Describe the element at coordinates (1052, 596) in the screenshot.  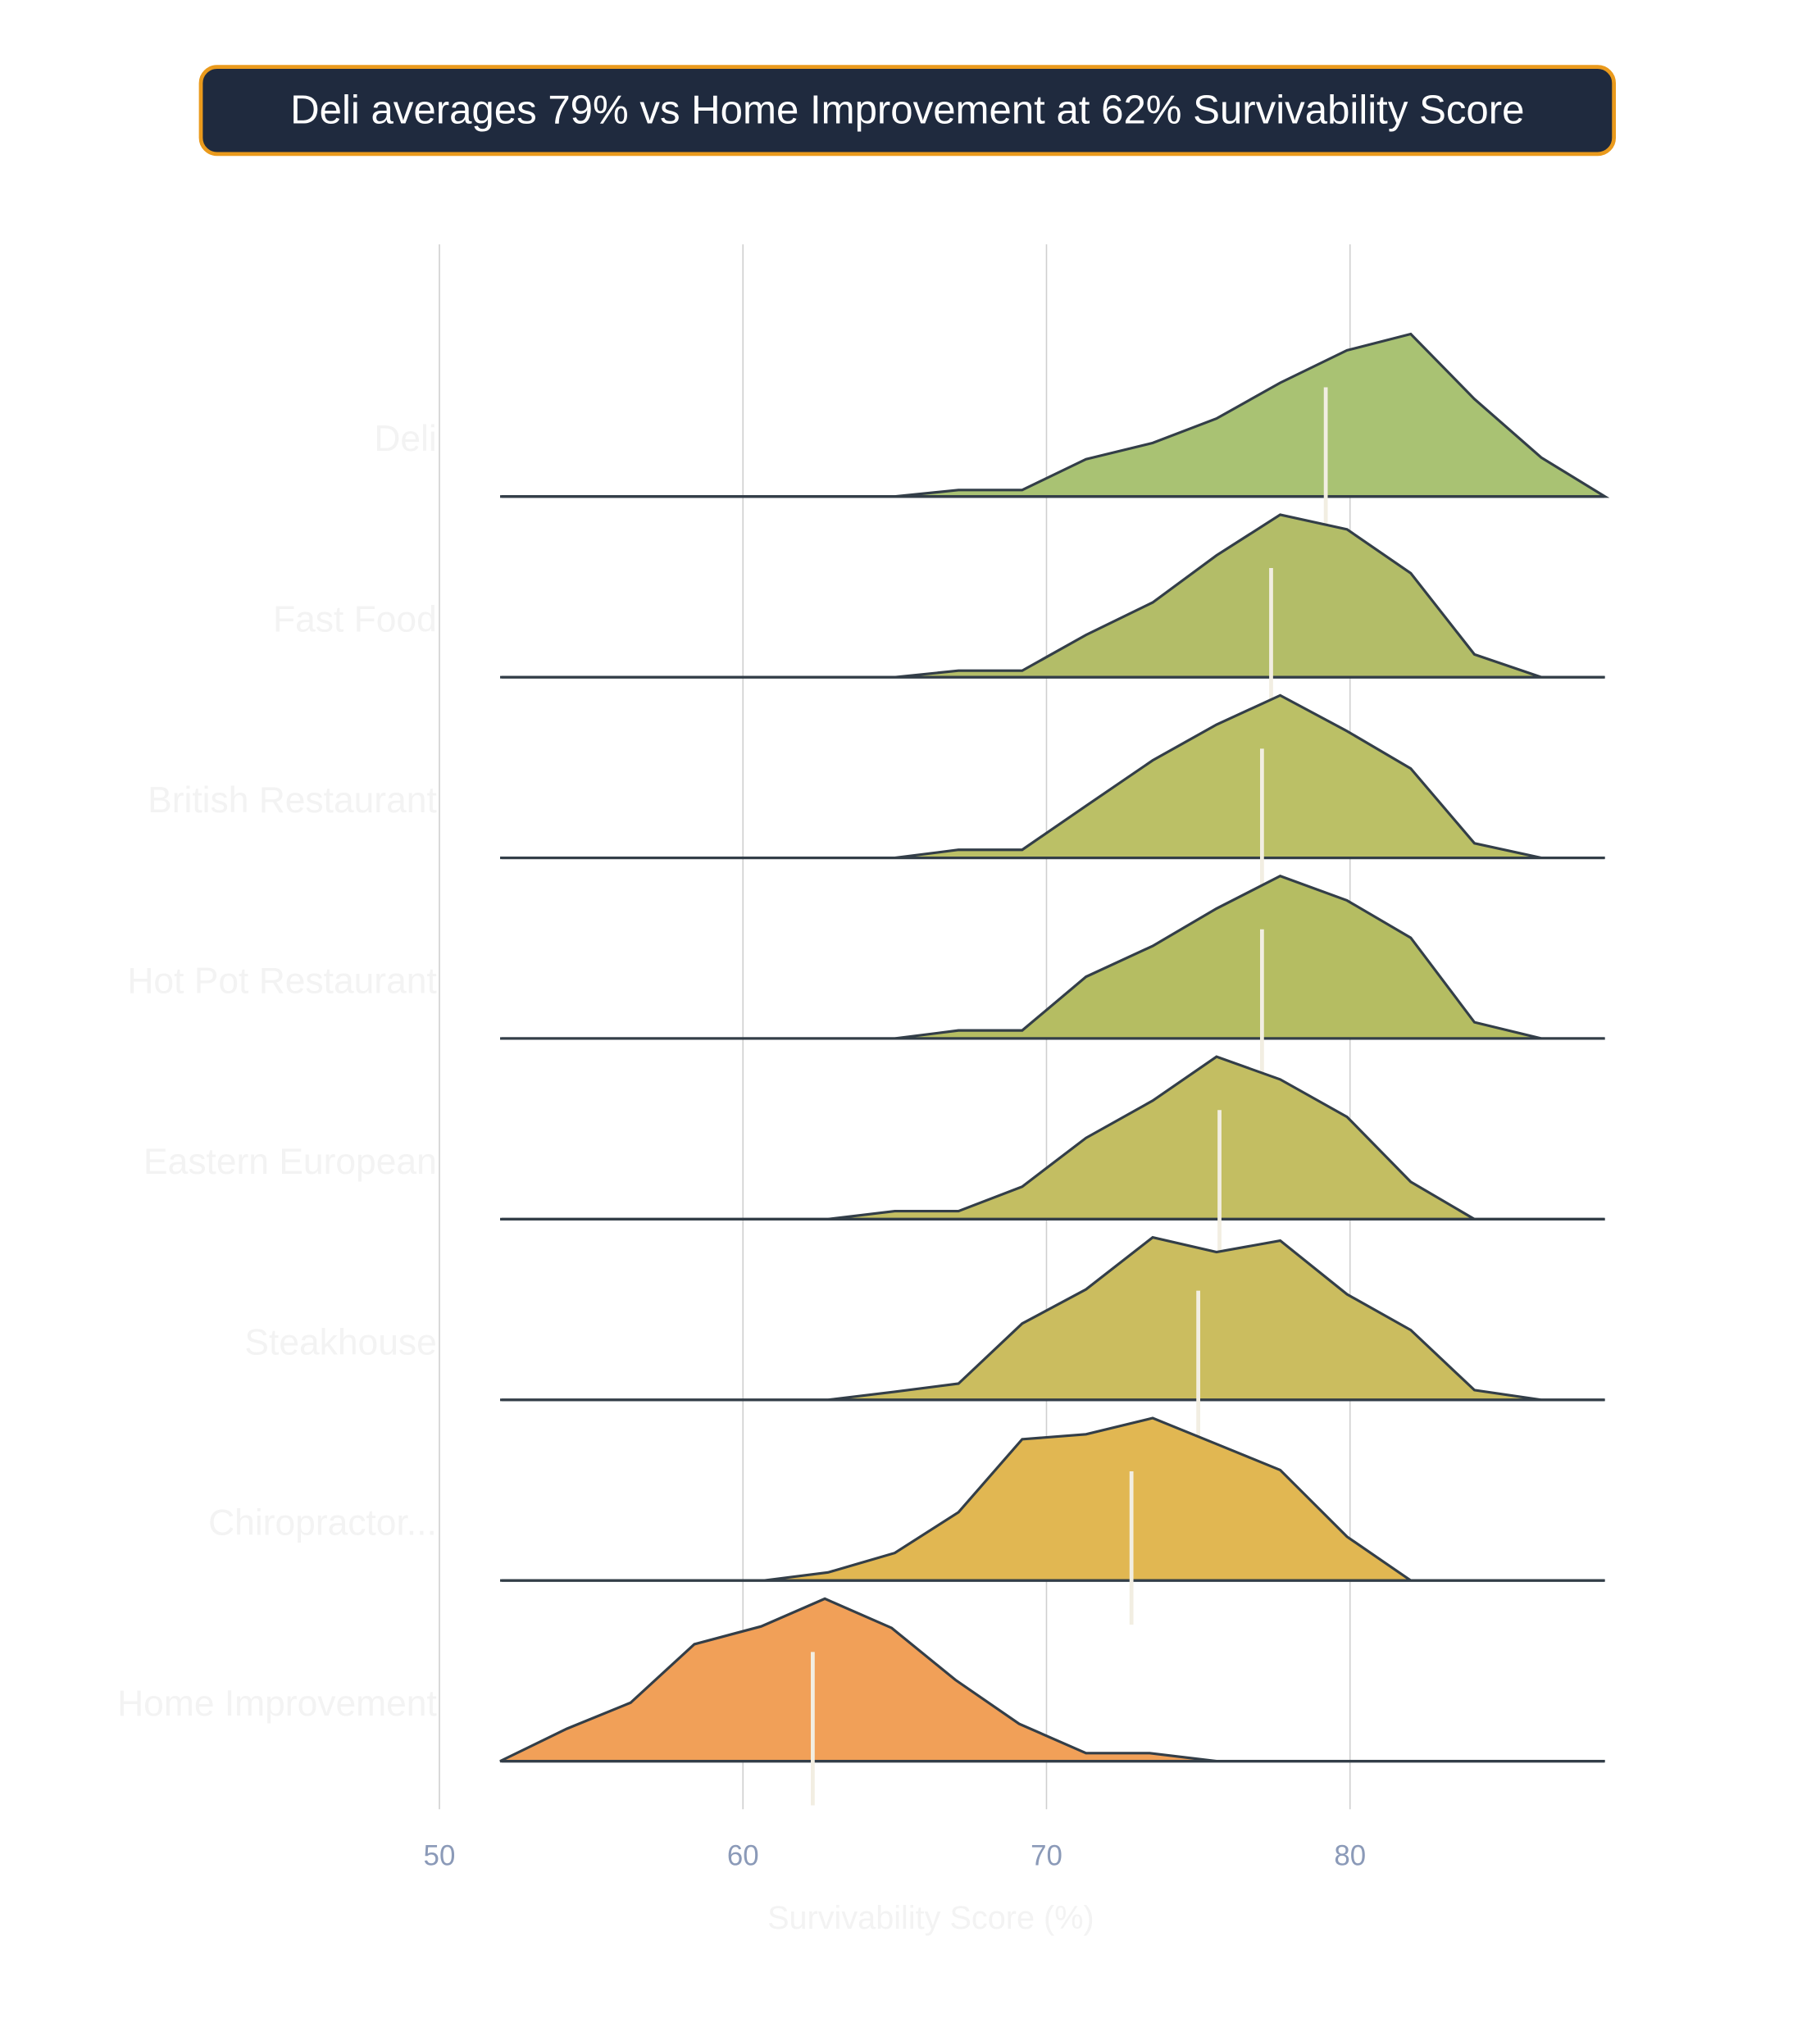
I see `density-area-fast-food` at that location.